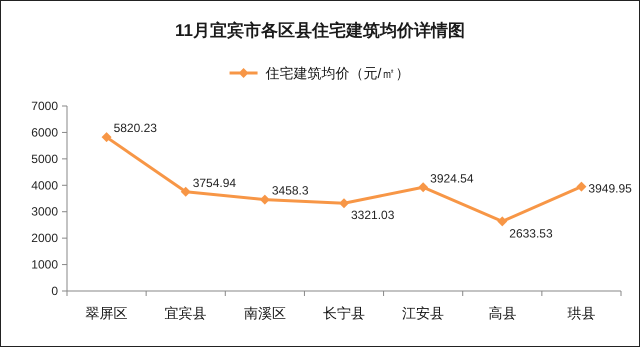  What do you see at coordinates (502, 313) in the screenshot?
I see `x-tick-label: 高县` at bounding box center [502, 313].